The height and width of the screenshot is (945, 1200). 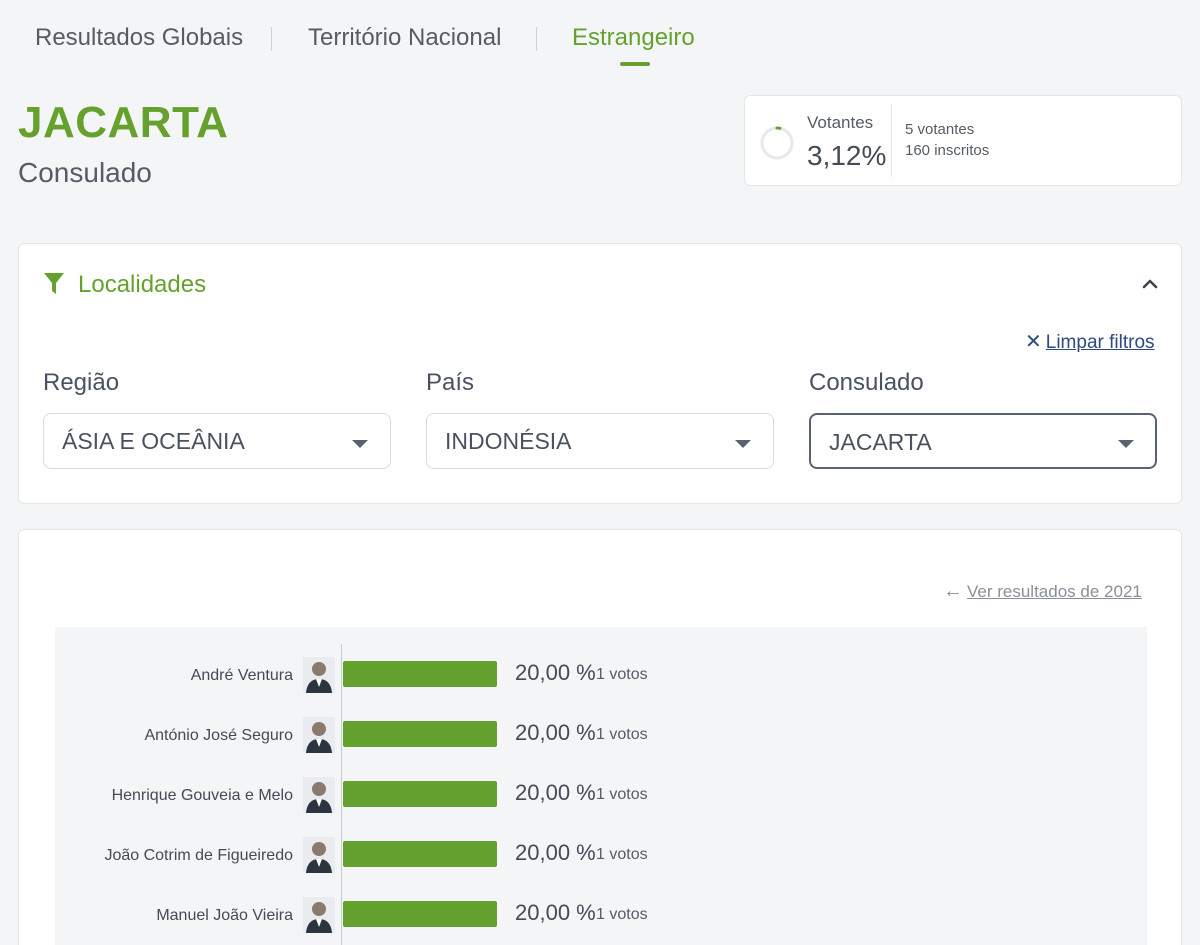 What do you see at coordinates (953, 591) in the screenshot?
I see `arrow-left-icon: ←` at bounding box center [953, 591].